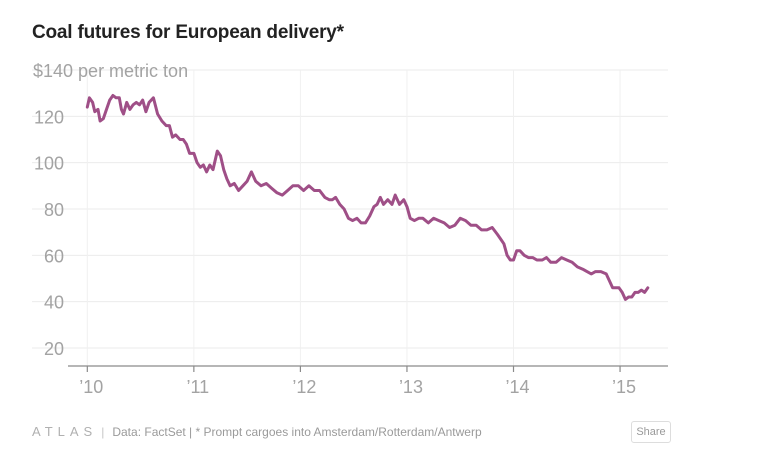  I want to click on chart-title: Coal futures for European delivery*, so click(188, 32).